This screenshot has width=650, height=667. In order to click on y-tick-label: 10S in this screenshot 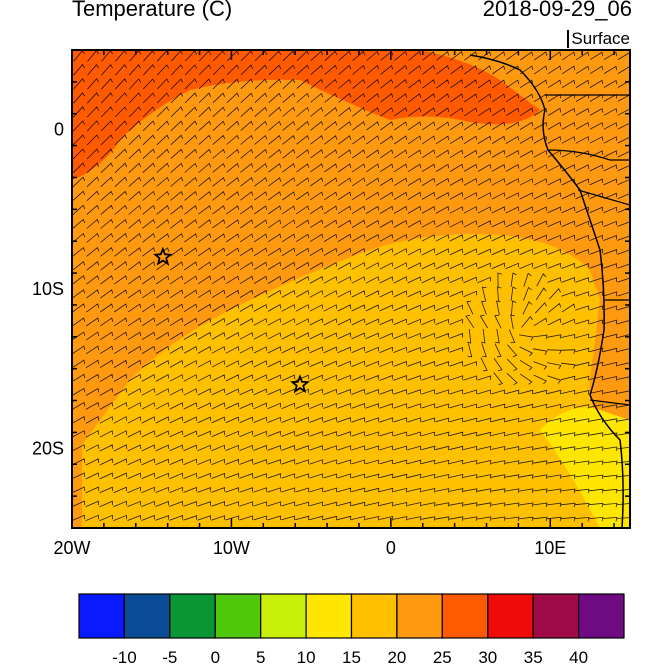, I will do `click(48, 289)`.